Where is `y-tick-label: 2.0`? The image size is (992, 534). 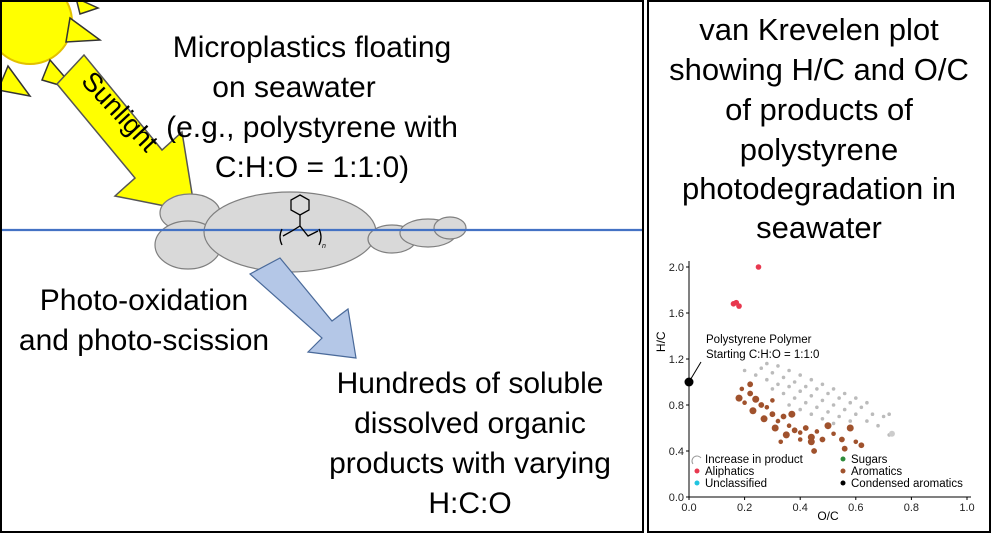
y-tick-label: 2.0 is located at coordinates (676, 268).